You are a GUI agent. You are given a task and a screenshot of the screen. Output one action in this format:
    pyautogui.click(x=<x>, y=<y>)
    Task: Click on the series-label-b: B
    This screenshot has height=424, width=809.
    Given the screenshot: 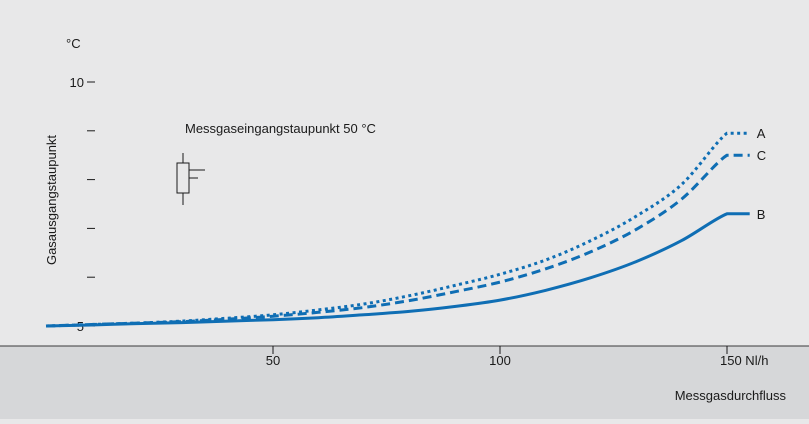 What is the action you would take?
    pyautogui.click(x=761, y=214)
    